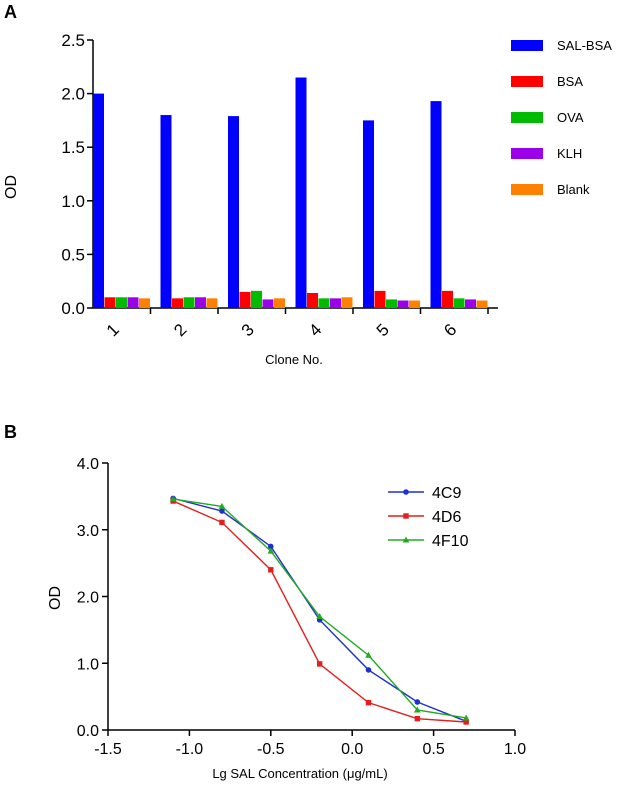 This screenshot has height=788, width=624. What do you see at coordinates (73, 201) in the screenshot?
I see `bar-chart-y-tick-label: 1.0` at bounding box center [73, 201].